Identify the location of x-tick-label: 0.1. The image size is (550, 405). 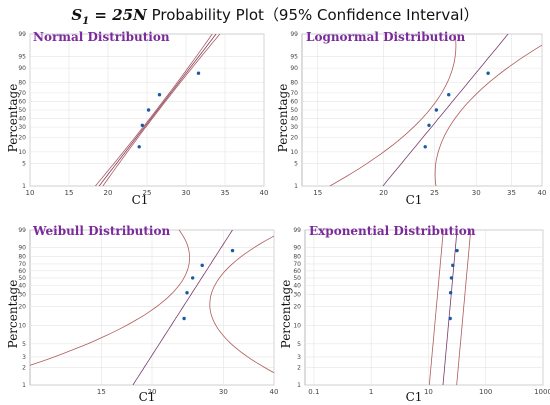
(313, 392).